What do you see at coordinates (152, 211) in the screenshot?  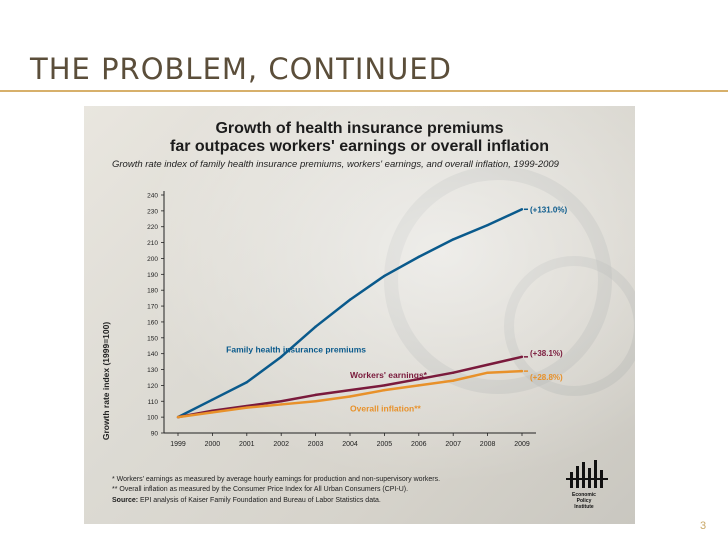 I see `y-tick-label: 230` at bounding box center [152, 211].